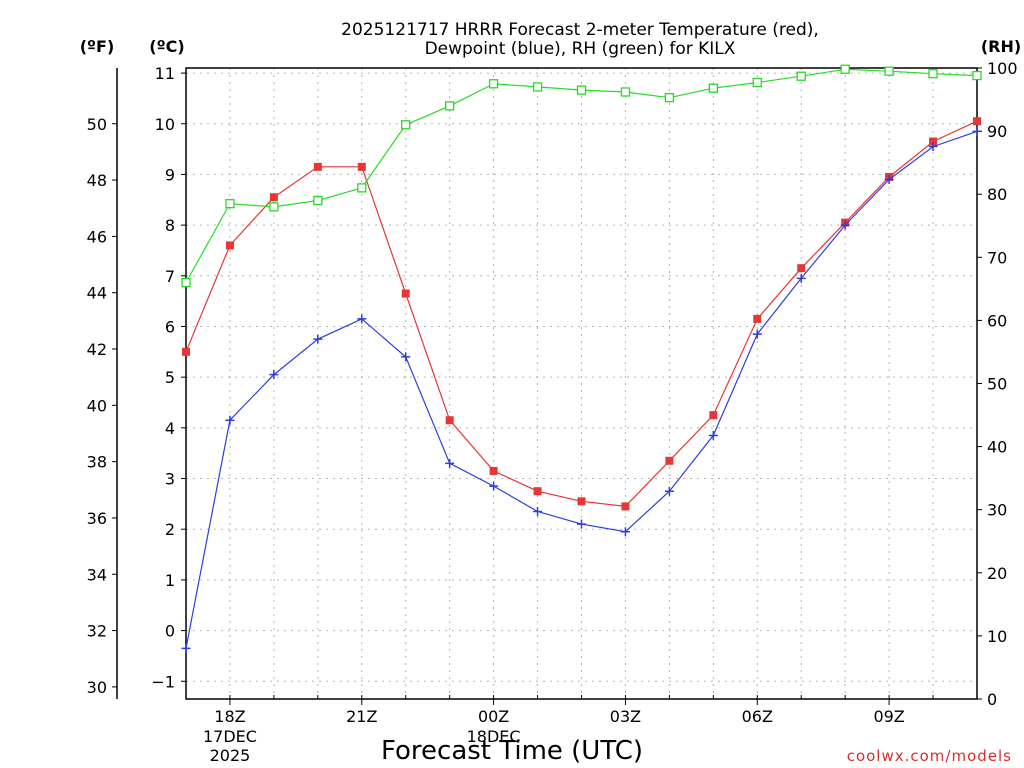 The image size is (1024, 768). What do you see at coordinates (757, 716) in the screenshot?
I see `x-tick-label: 06Z` at bounding box center [757, 716].